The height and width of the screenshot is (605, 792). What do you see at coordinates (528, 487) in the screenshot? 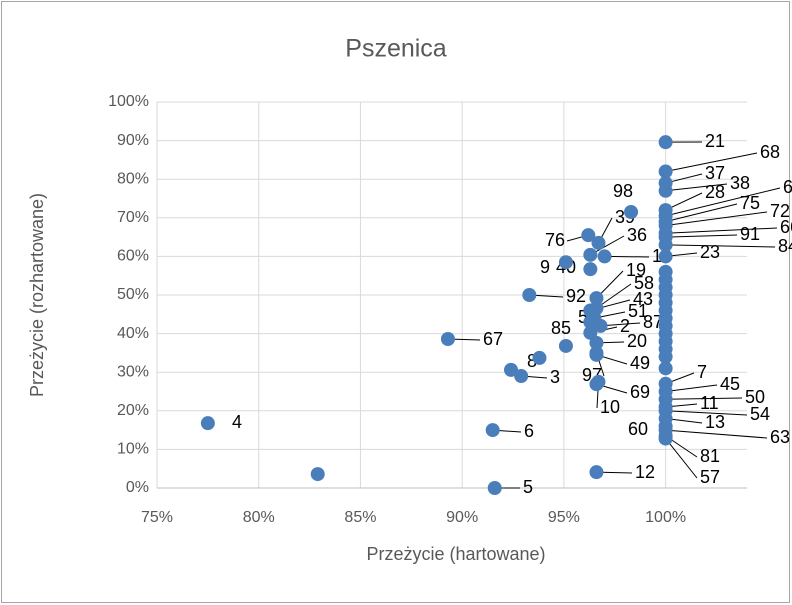
I see `data-label: 5` at bounding box center [528, 487].